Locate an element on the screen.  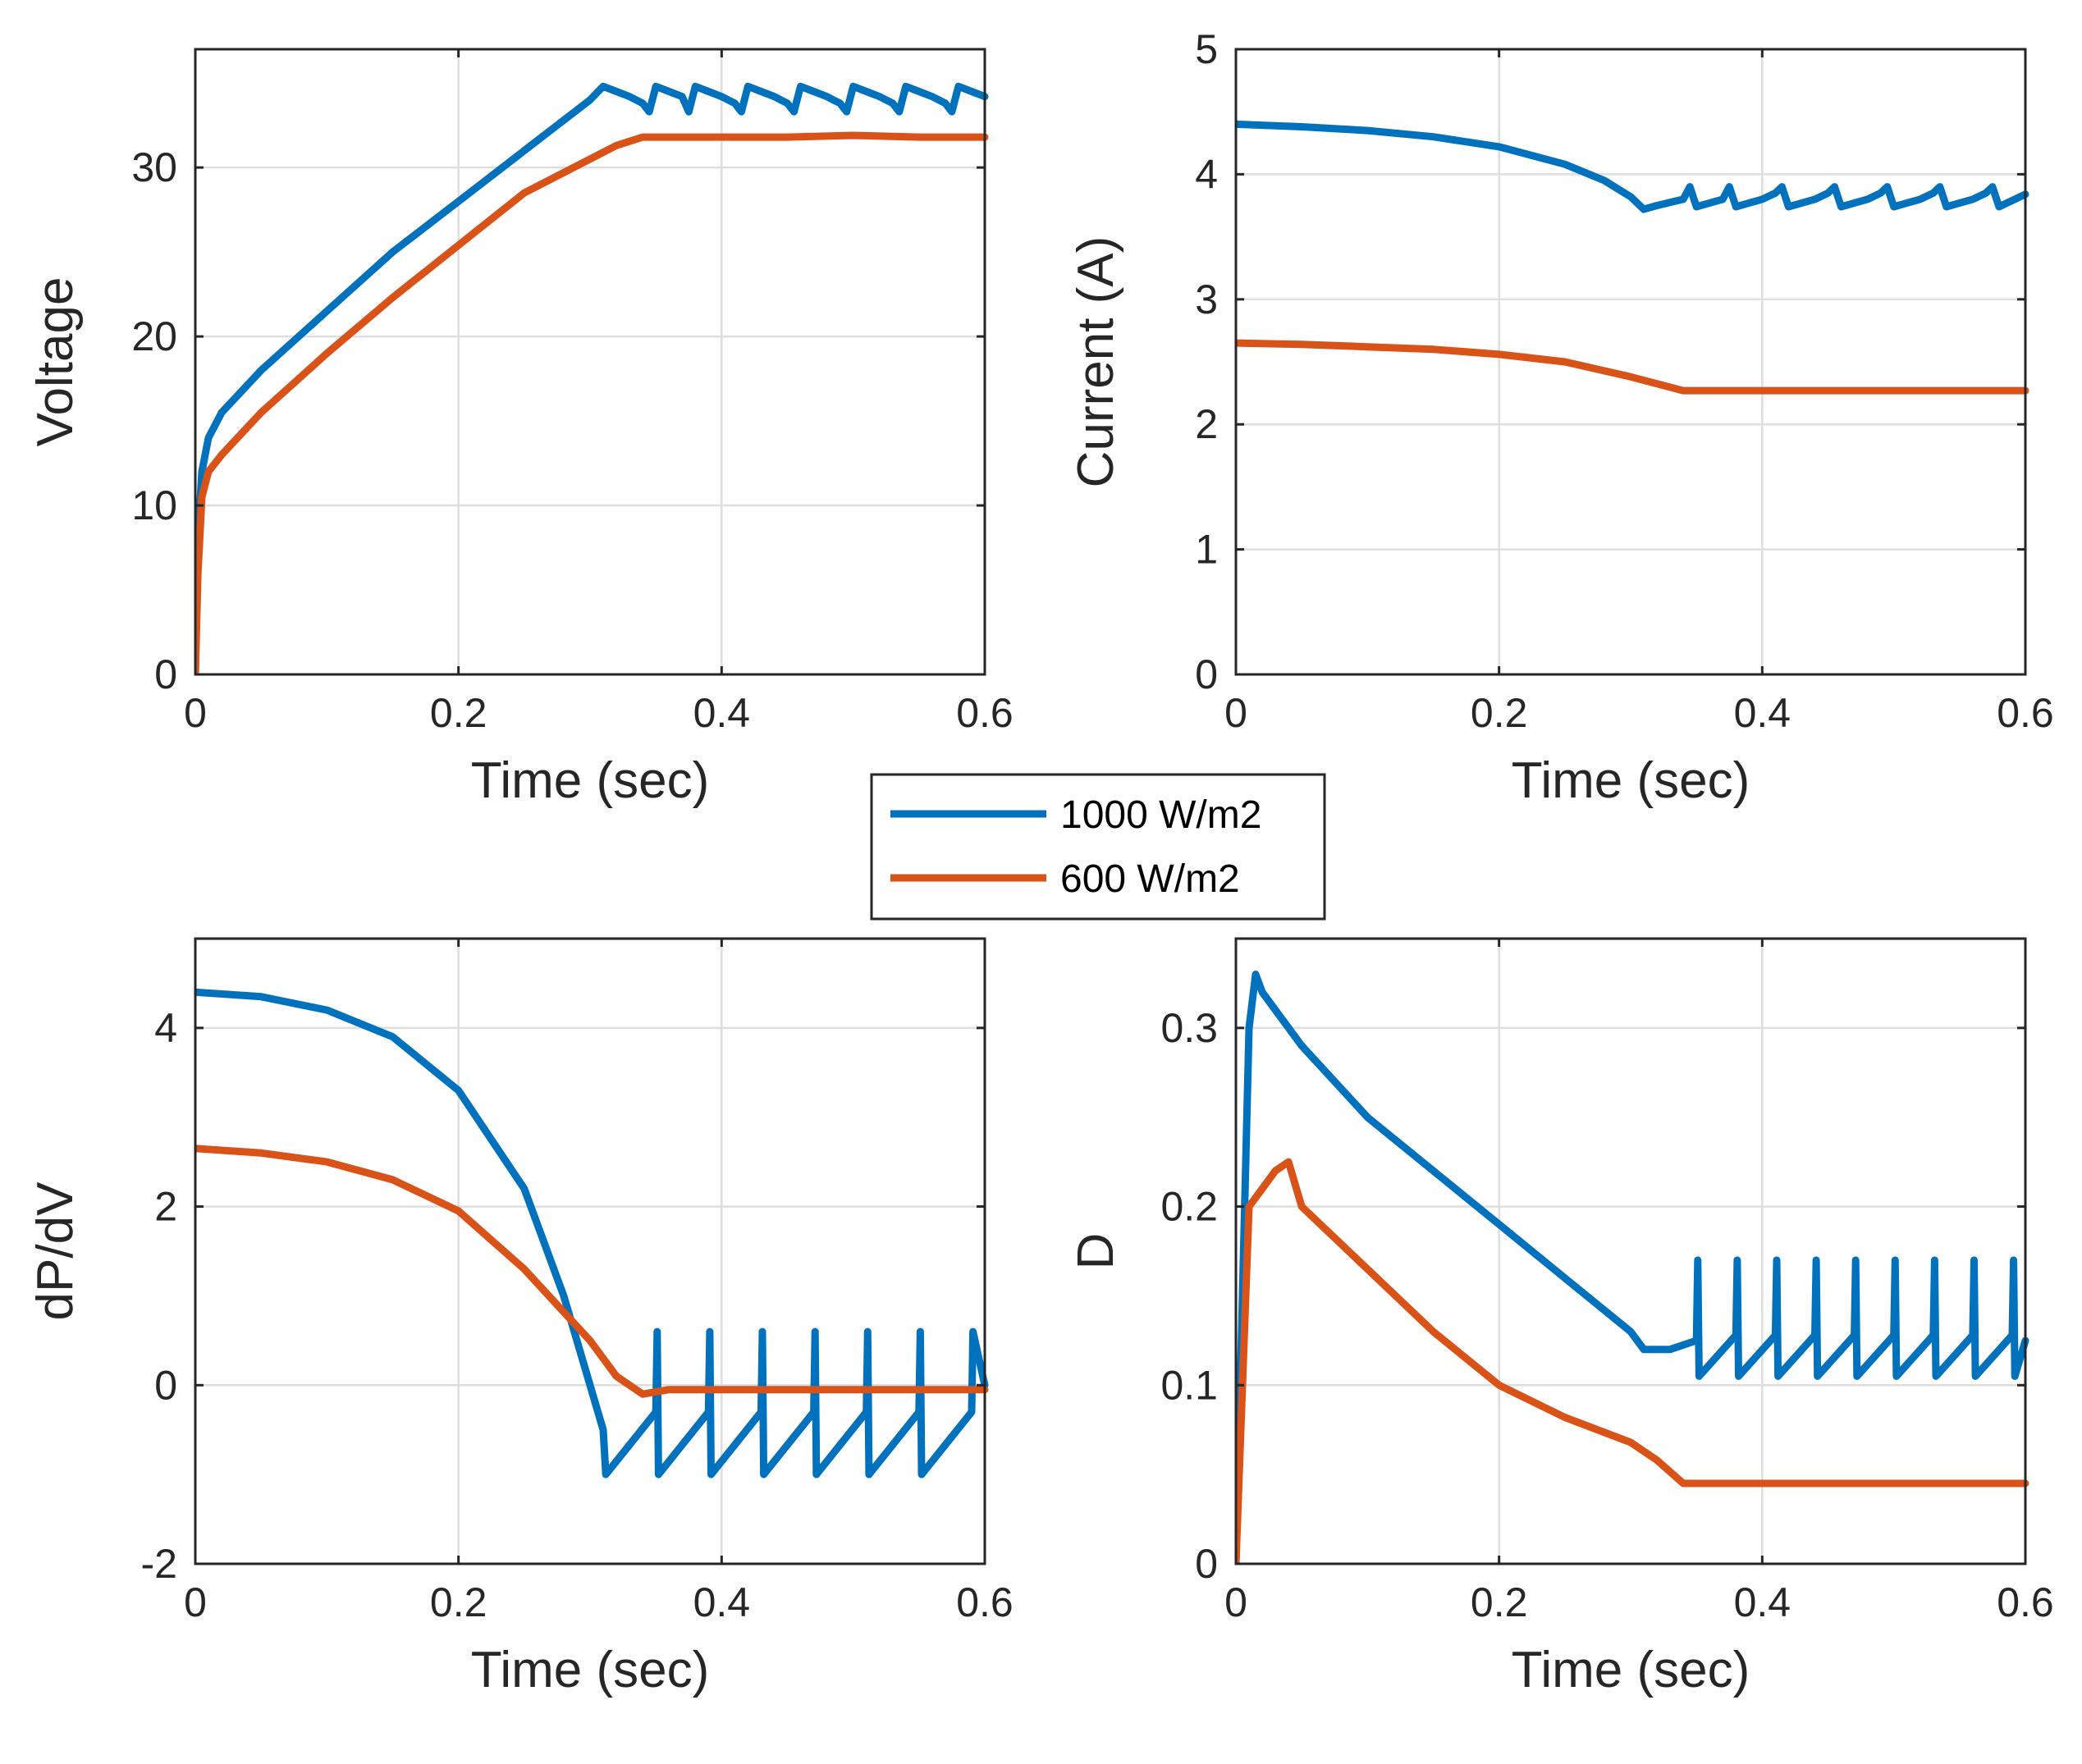
legend-label-1000: 1000 W/m2 is located at coordinates (1161, 815).